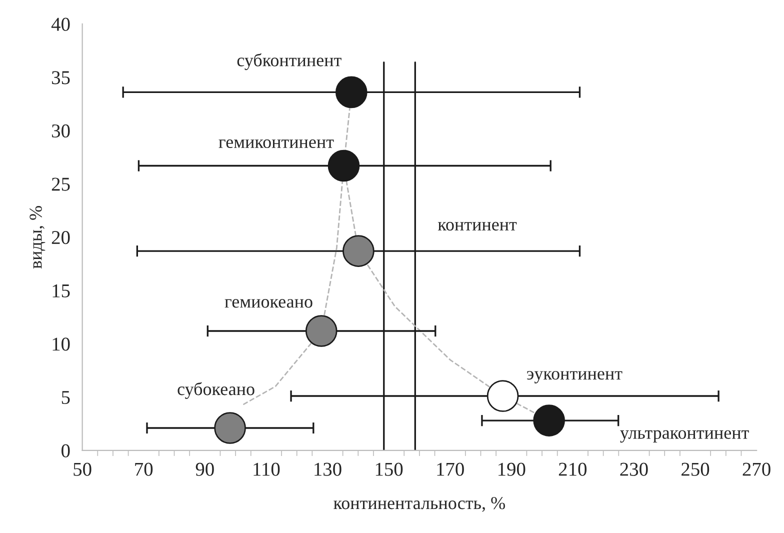 The height and width of the screenshot is (533, 784). Describe the element at coordinates (61, 291) in the screenshot. I see `y-tick-label: 15` at that location.